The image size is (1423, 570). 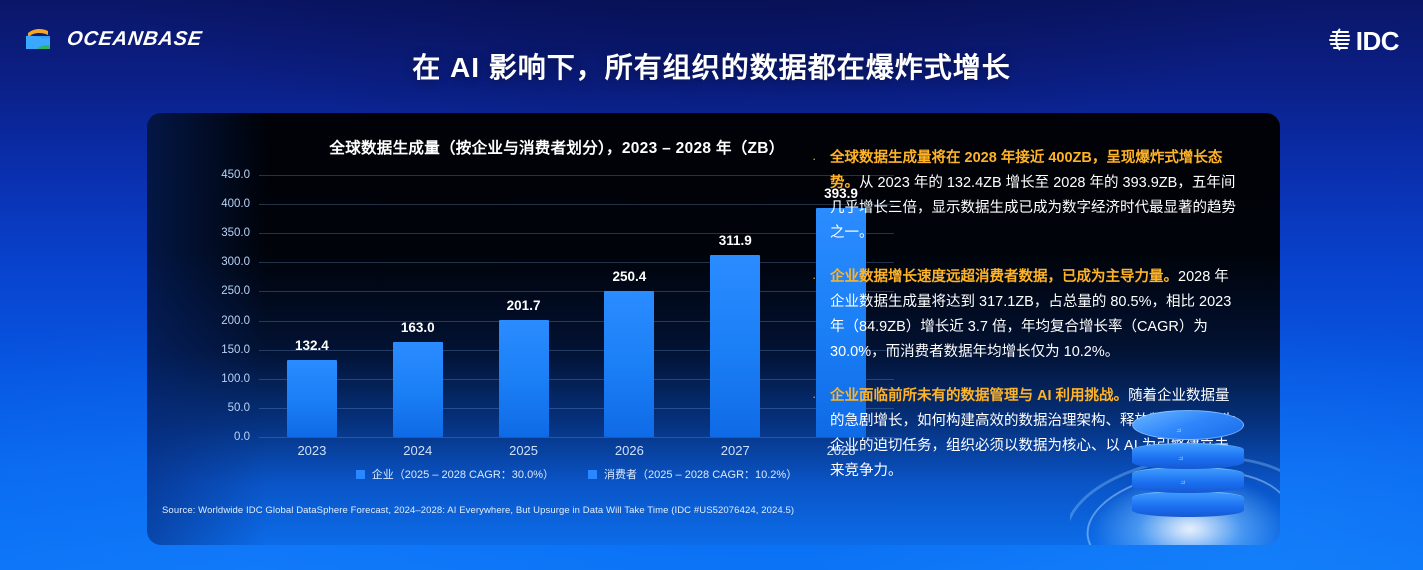 I want to click on idc-logo: IDC, so click(x=1363, y=41).